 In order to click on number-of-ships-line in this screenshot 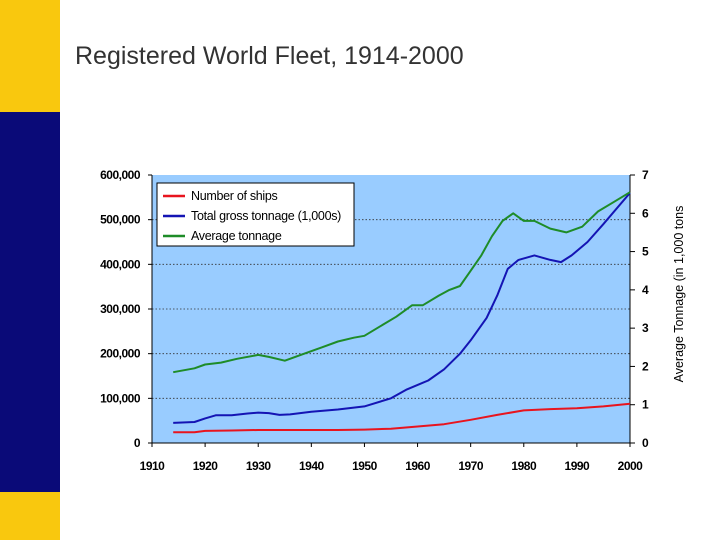, I will do `click(402, 418)`.